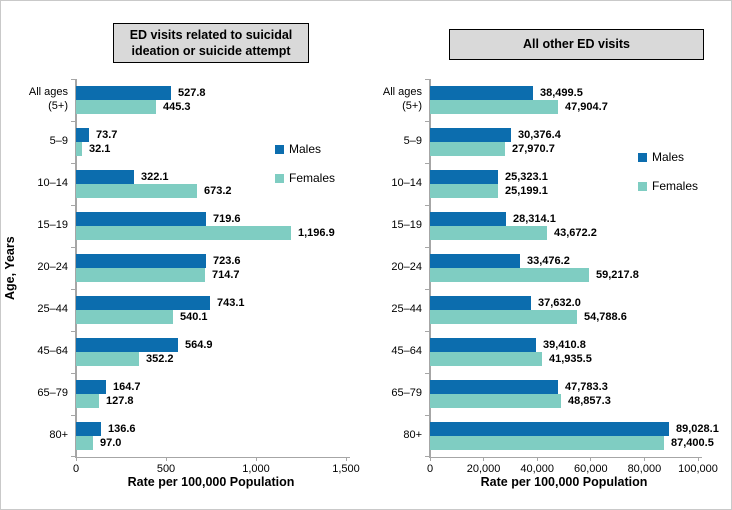 The height and width of the screenshot is (510, 732). What do you see at coordinates (526, 177) in the screenshot?
I see `value-label: 25,323.1` at bounding box center [526, 177].